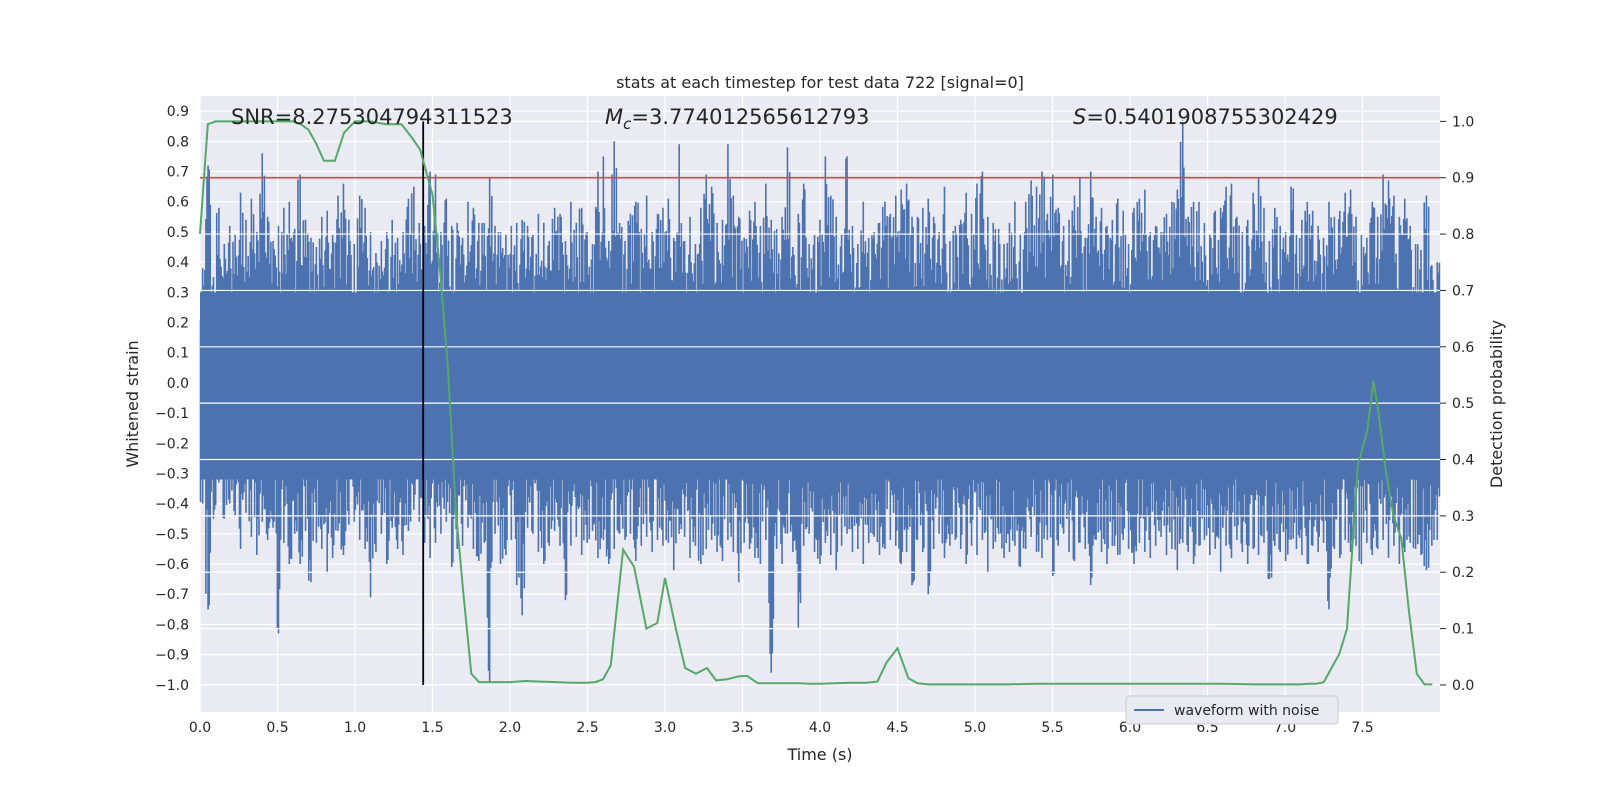 This screenshot has width=1600, height=800. I want to click on y-left-tick-label: 0.4, so click(178, 263).